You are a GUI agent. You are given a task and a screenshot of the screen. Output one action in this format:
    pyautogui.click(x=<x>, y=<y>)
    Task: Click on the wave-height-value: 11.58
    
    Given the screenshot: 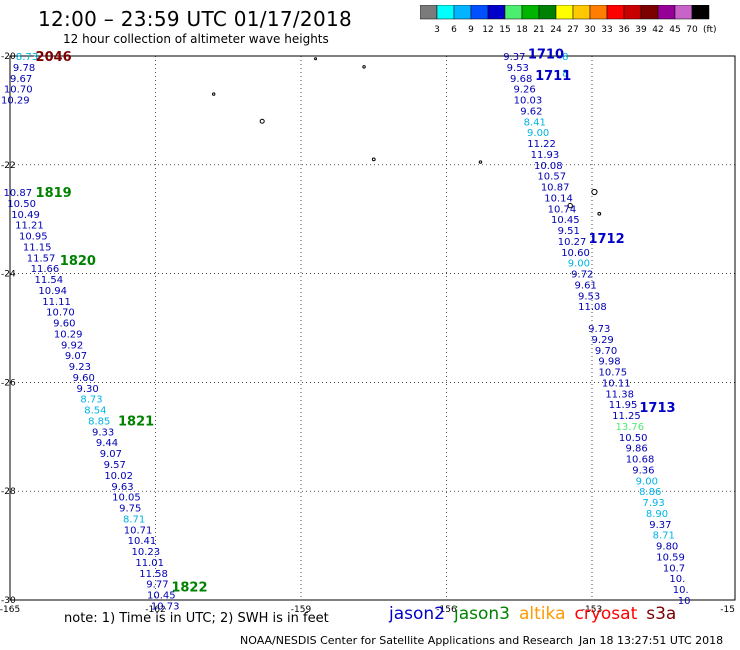 What is the action you would take?
    pyautogui.click(x=153, y=574)
    